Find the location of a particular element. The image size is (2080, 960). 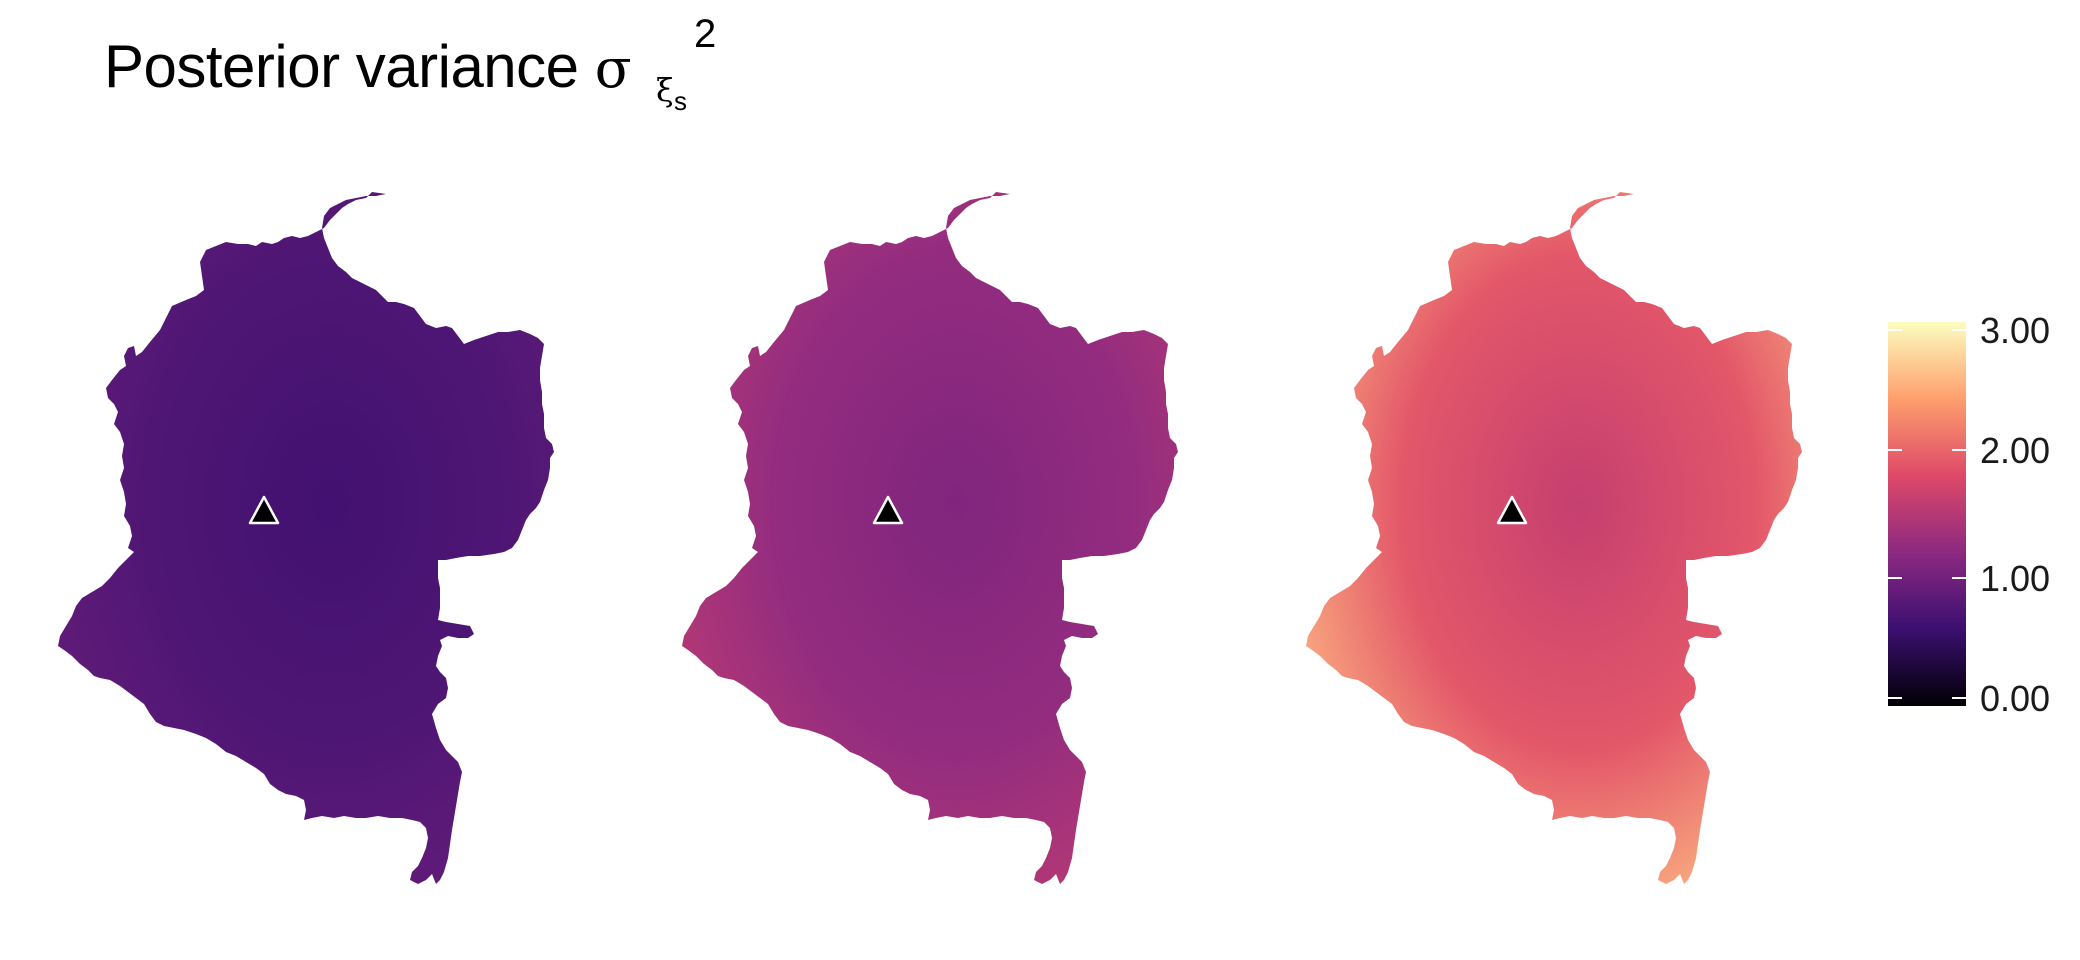

colorbar-tick-label-1: 1.00 is located at coordinates (2015, 578).